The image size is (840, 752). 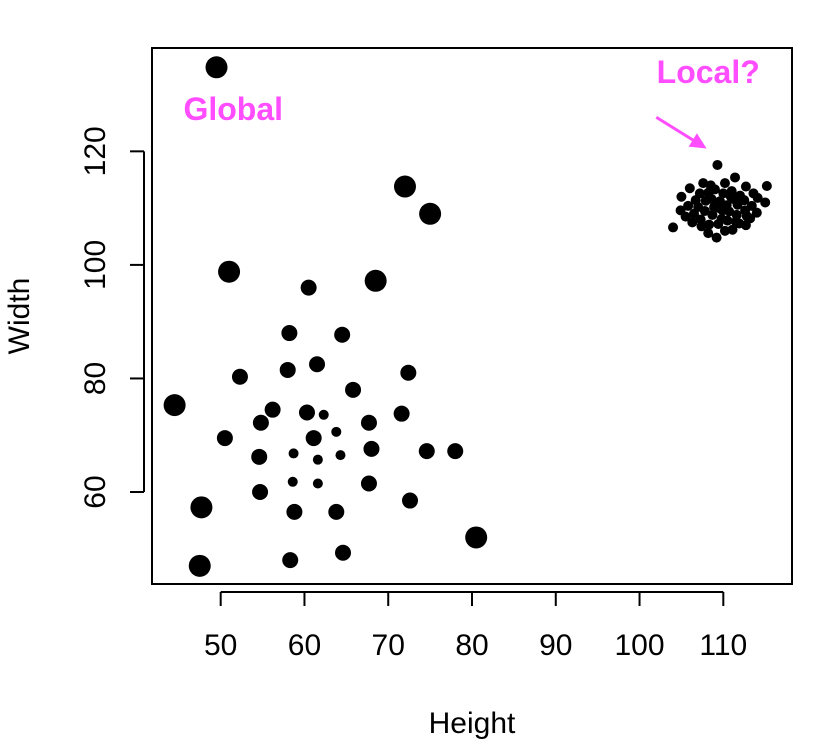 What do you see at coordinates (112, 317) in the screenshot?
I see `y-axis: 60 80 100 120` at bounding box center [112, 317].